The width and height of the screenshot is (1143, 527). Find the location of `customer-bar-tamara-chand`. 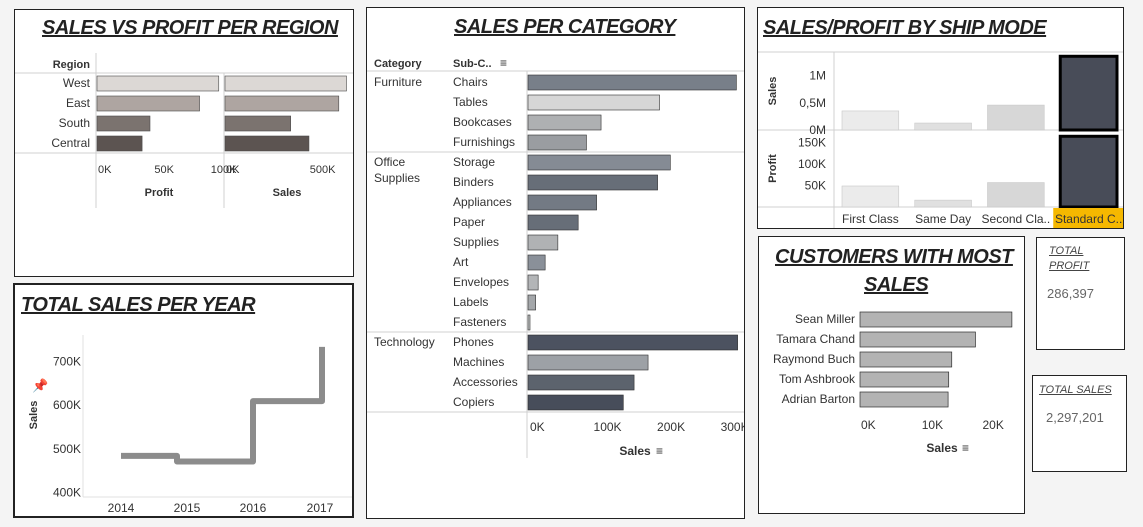

customer-bar-tamara-chand is located at coordinates (917, 339).